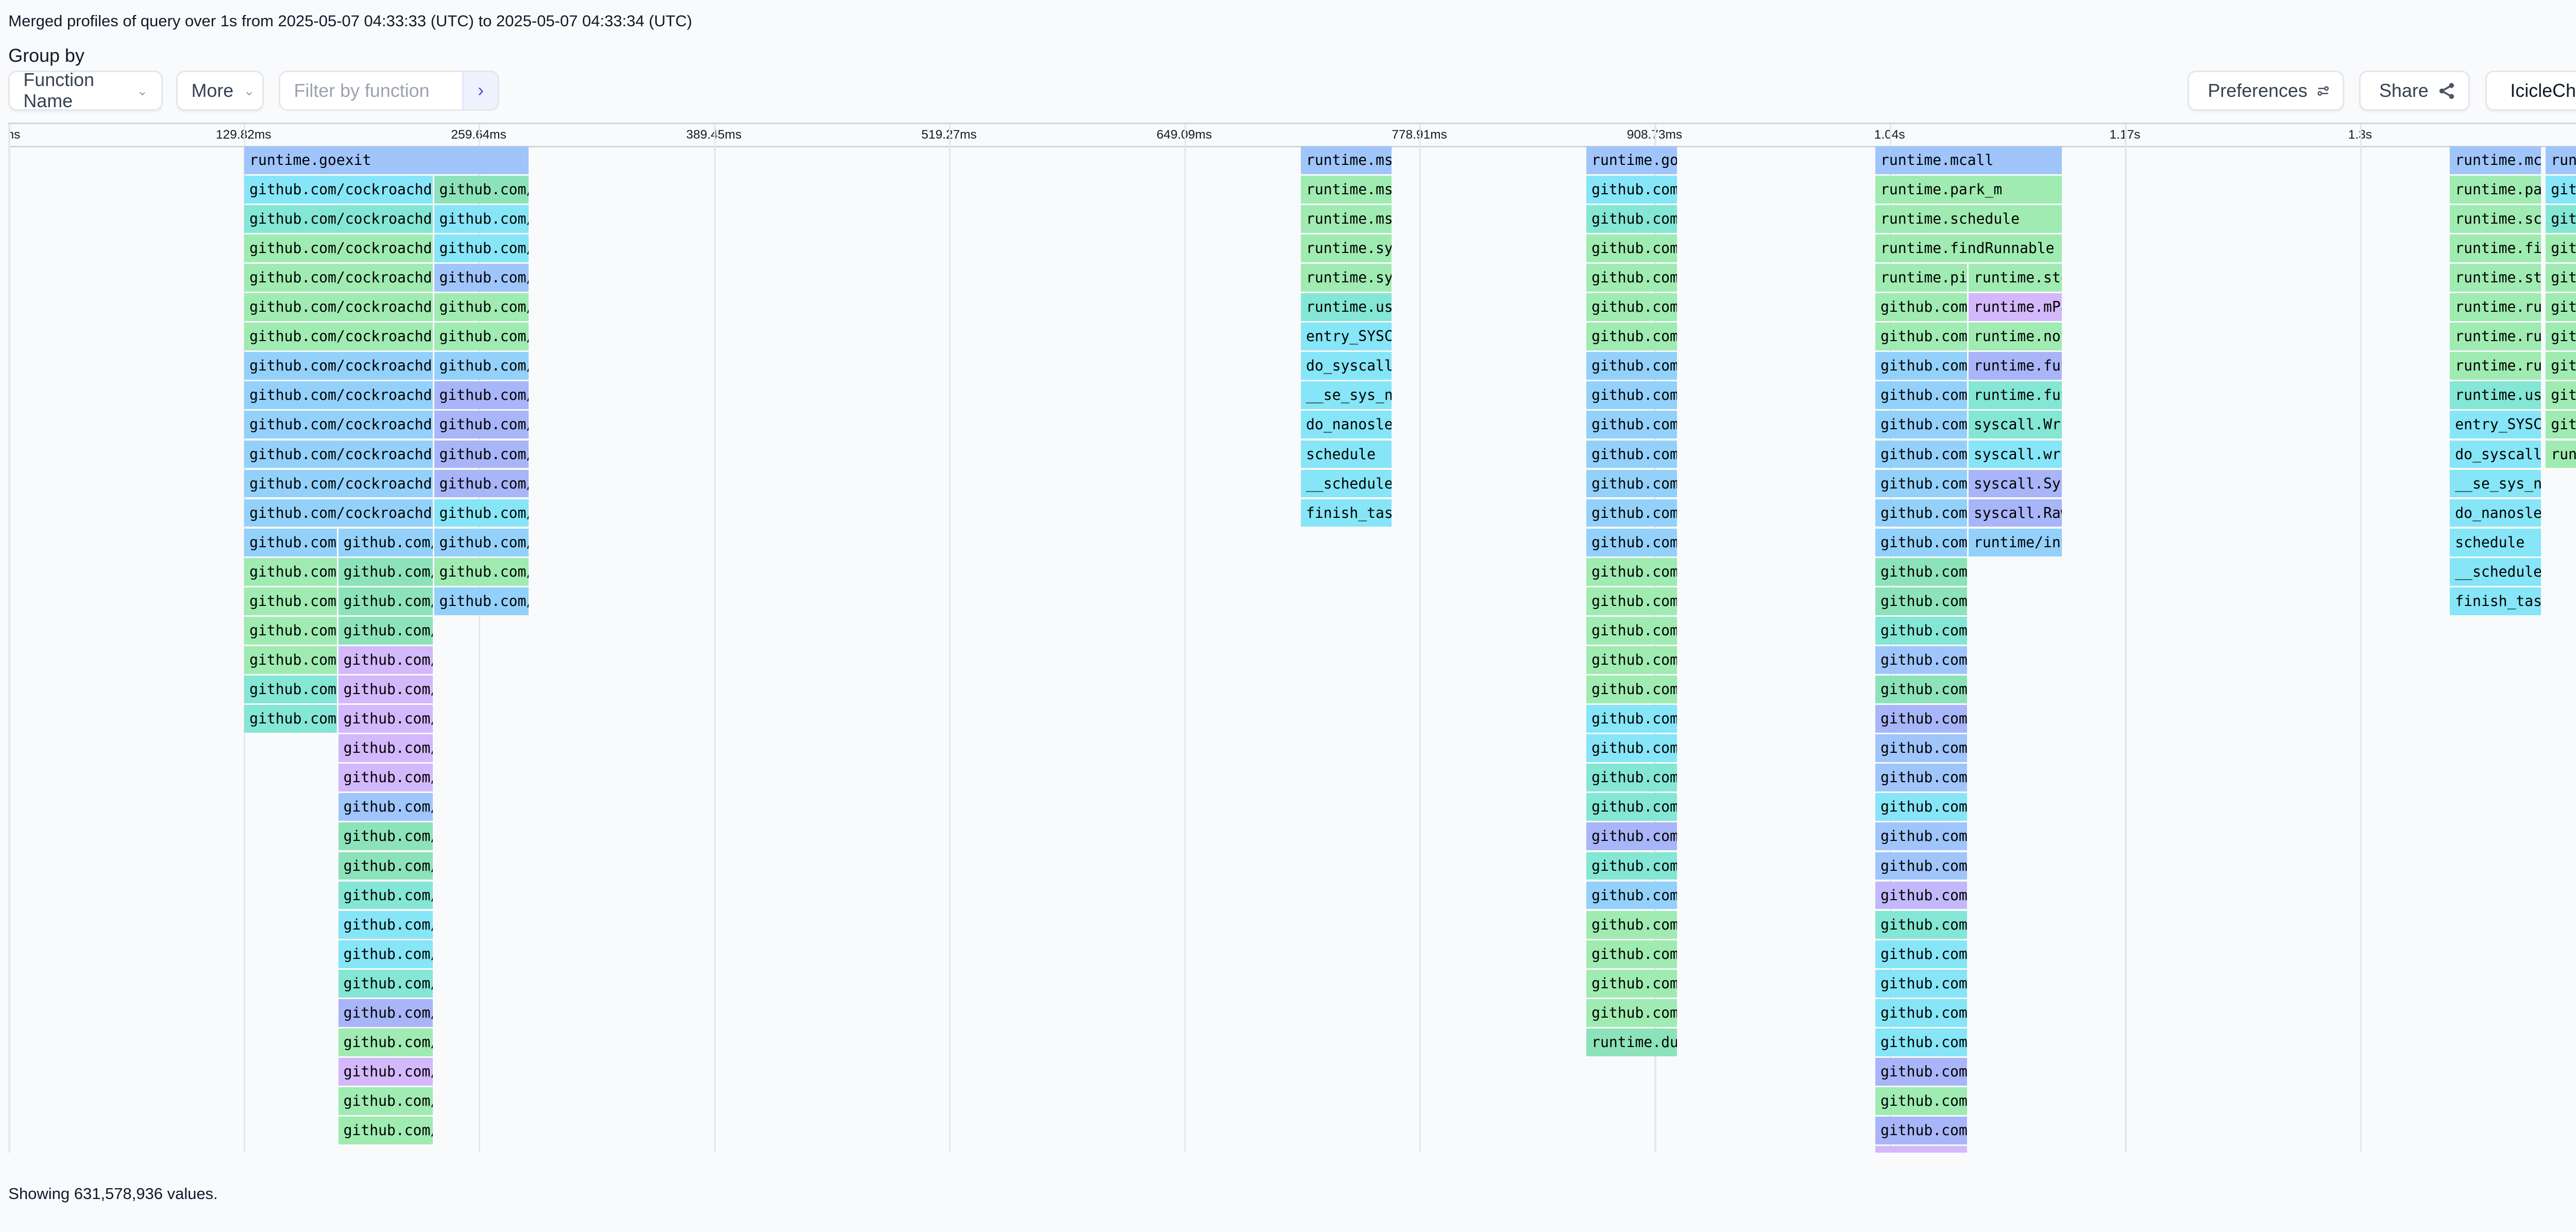 This screenshot has width=2576, height=1232. What do you see at coordinates (2414, 90) in the screenshot?
I see `share-button: Share` at bounding box center [2414, 90].